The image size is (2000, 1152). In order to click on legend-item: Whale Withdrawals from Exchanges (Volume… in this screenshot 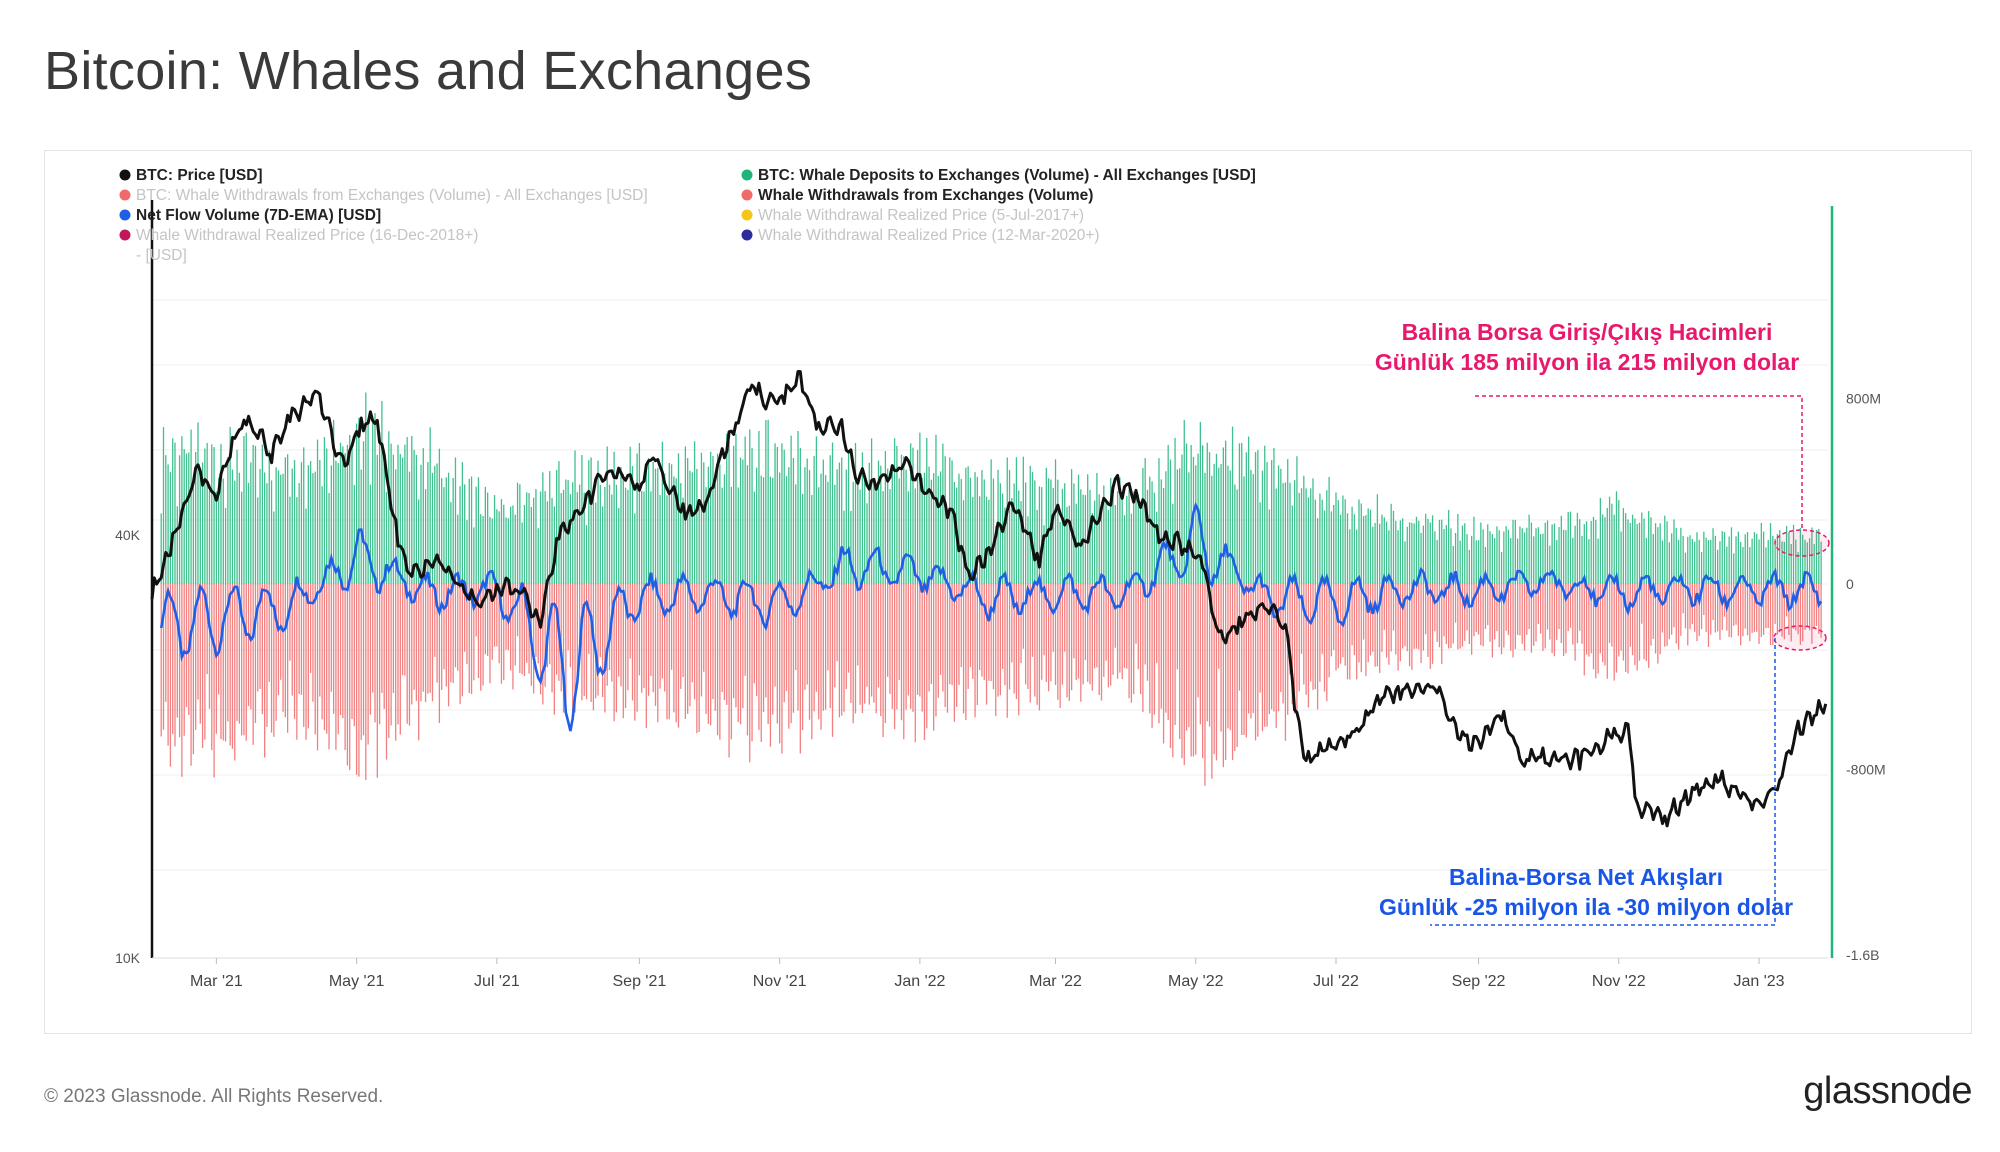, I will do `click(917, 195)`.